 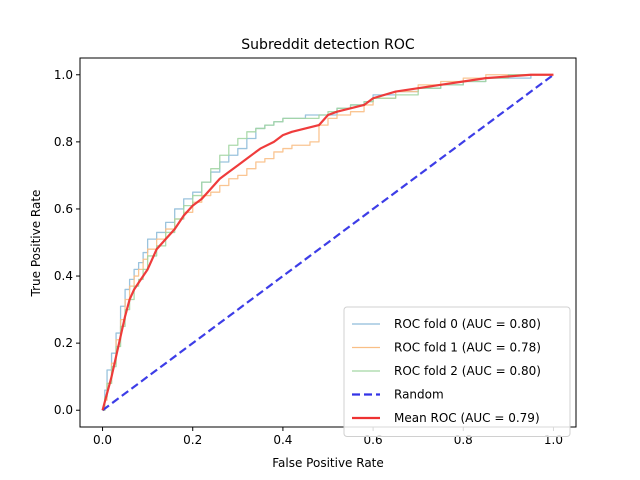 I want to click on legend-label-4: Mean ROC (AUC = 0.79), so click(x=467, y=418).